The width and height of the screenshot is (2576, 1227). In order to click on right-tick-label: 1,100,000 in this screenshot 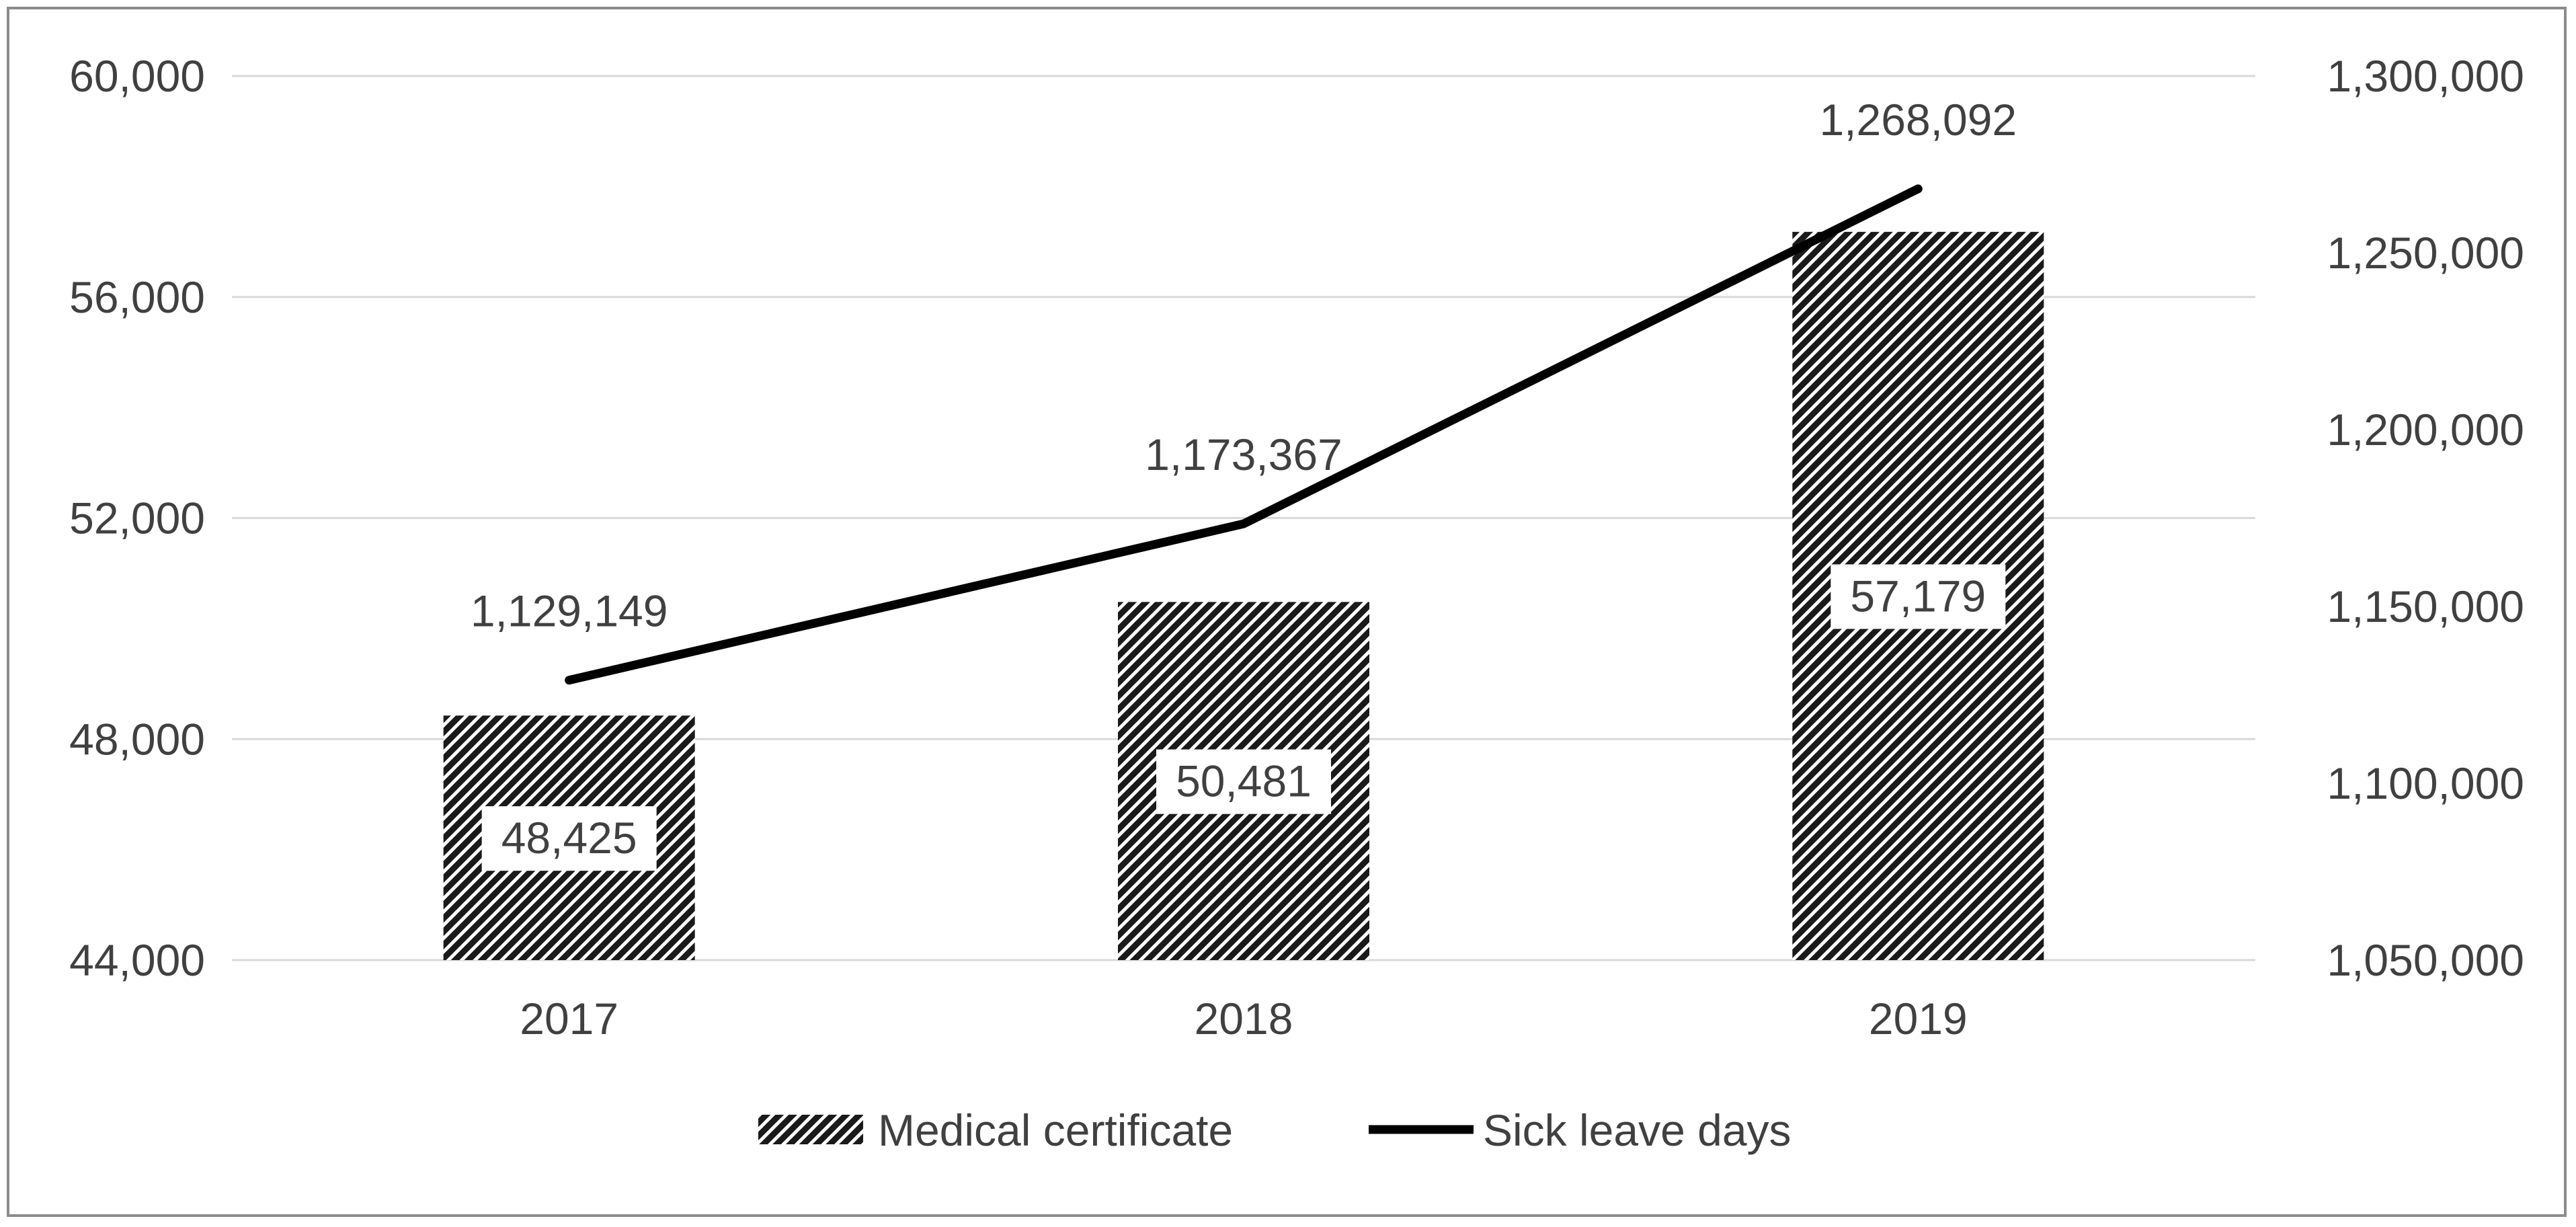, I will do `click(2425, 783)`.